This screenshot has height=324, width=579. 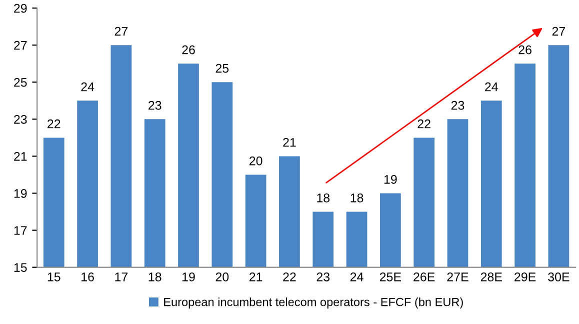 What do you see at coordinates (357, 277) in the screenshot?
I see `x-tick-label: 24` at bounding box center [357, 277].